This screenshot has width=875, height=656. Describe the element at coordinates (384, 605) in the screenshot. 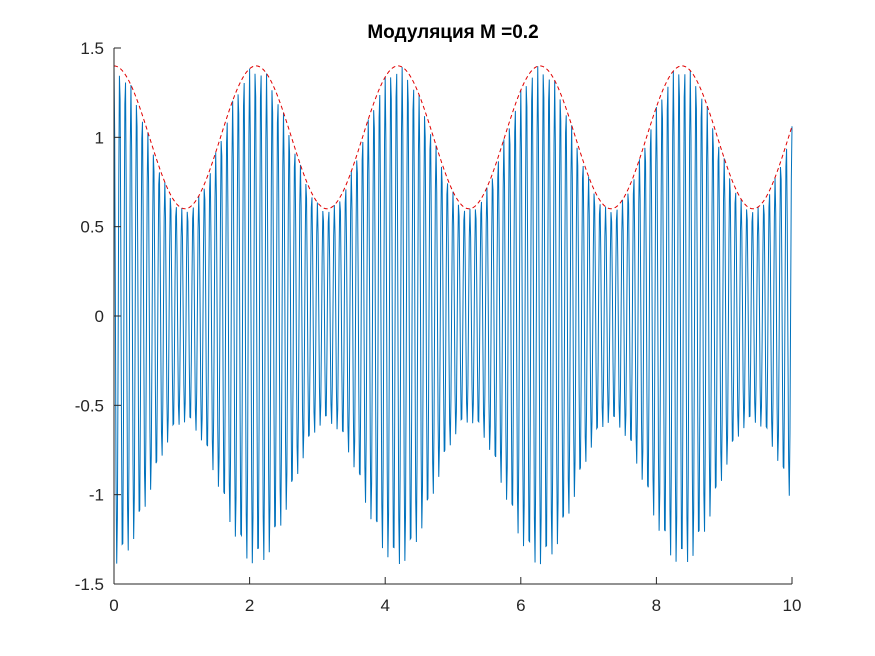

I see `x-tick-label: 4` at that location.